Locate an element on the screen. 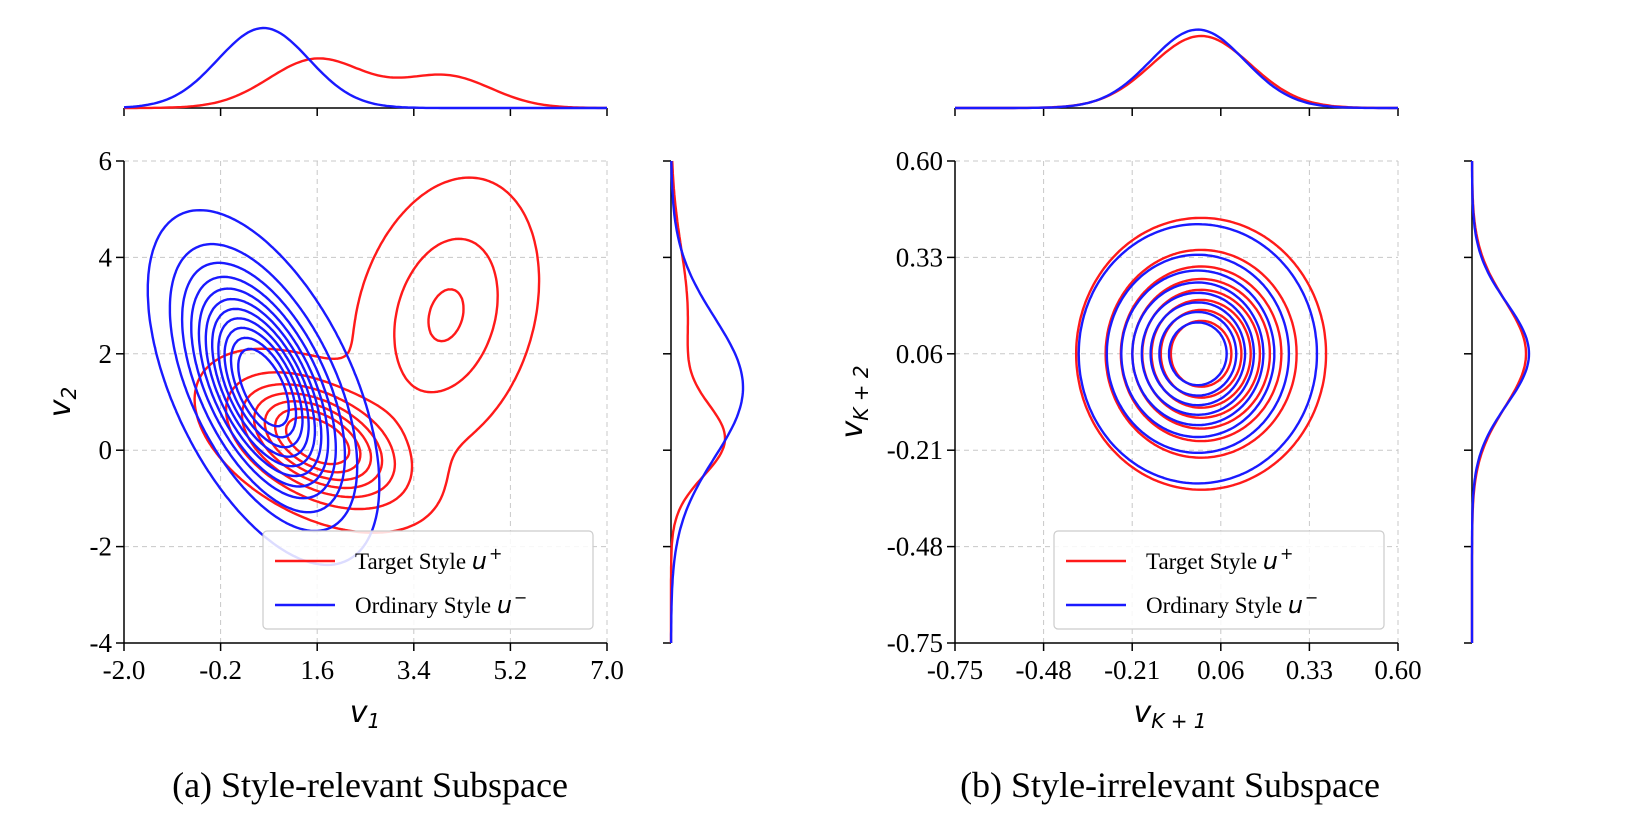 Image resolution: width=1627 pixels, height=814 pixels. x-tick-label: 1.6 is located at coordinates (317, 670).